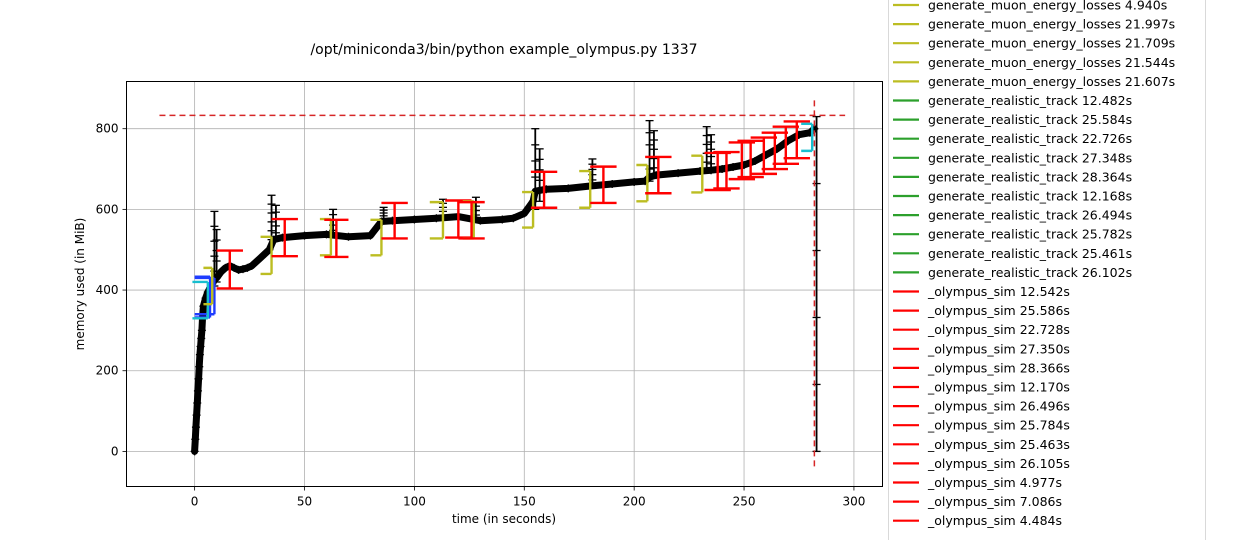  I want to click on legend-label: _olympus_sim 12.170s, so click(998, 387).